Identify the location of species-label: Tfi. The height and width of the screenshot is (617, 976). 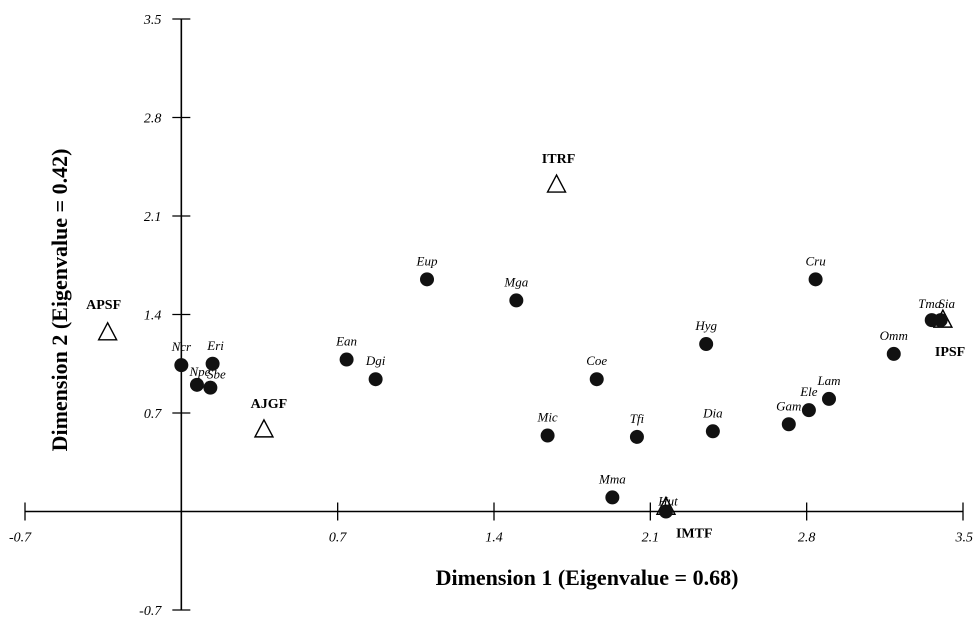
(637, 418).